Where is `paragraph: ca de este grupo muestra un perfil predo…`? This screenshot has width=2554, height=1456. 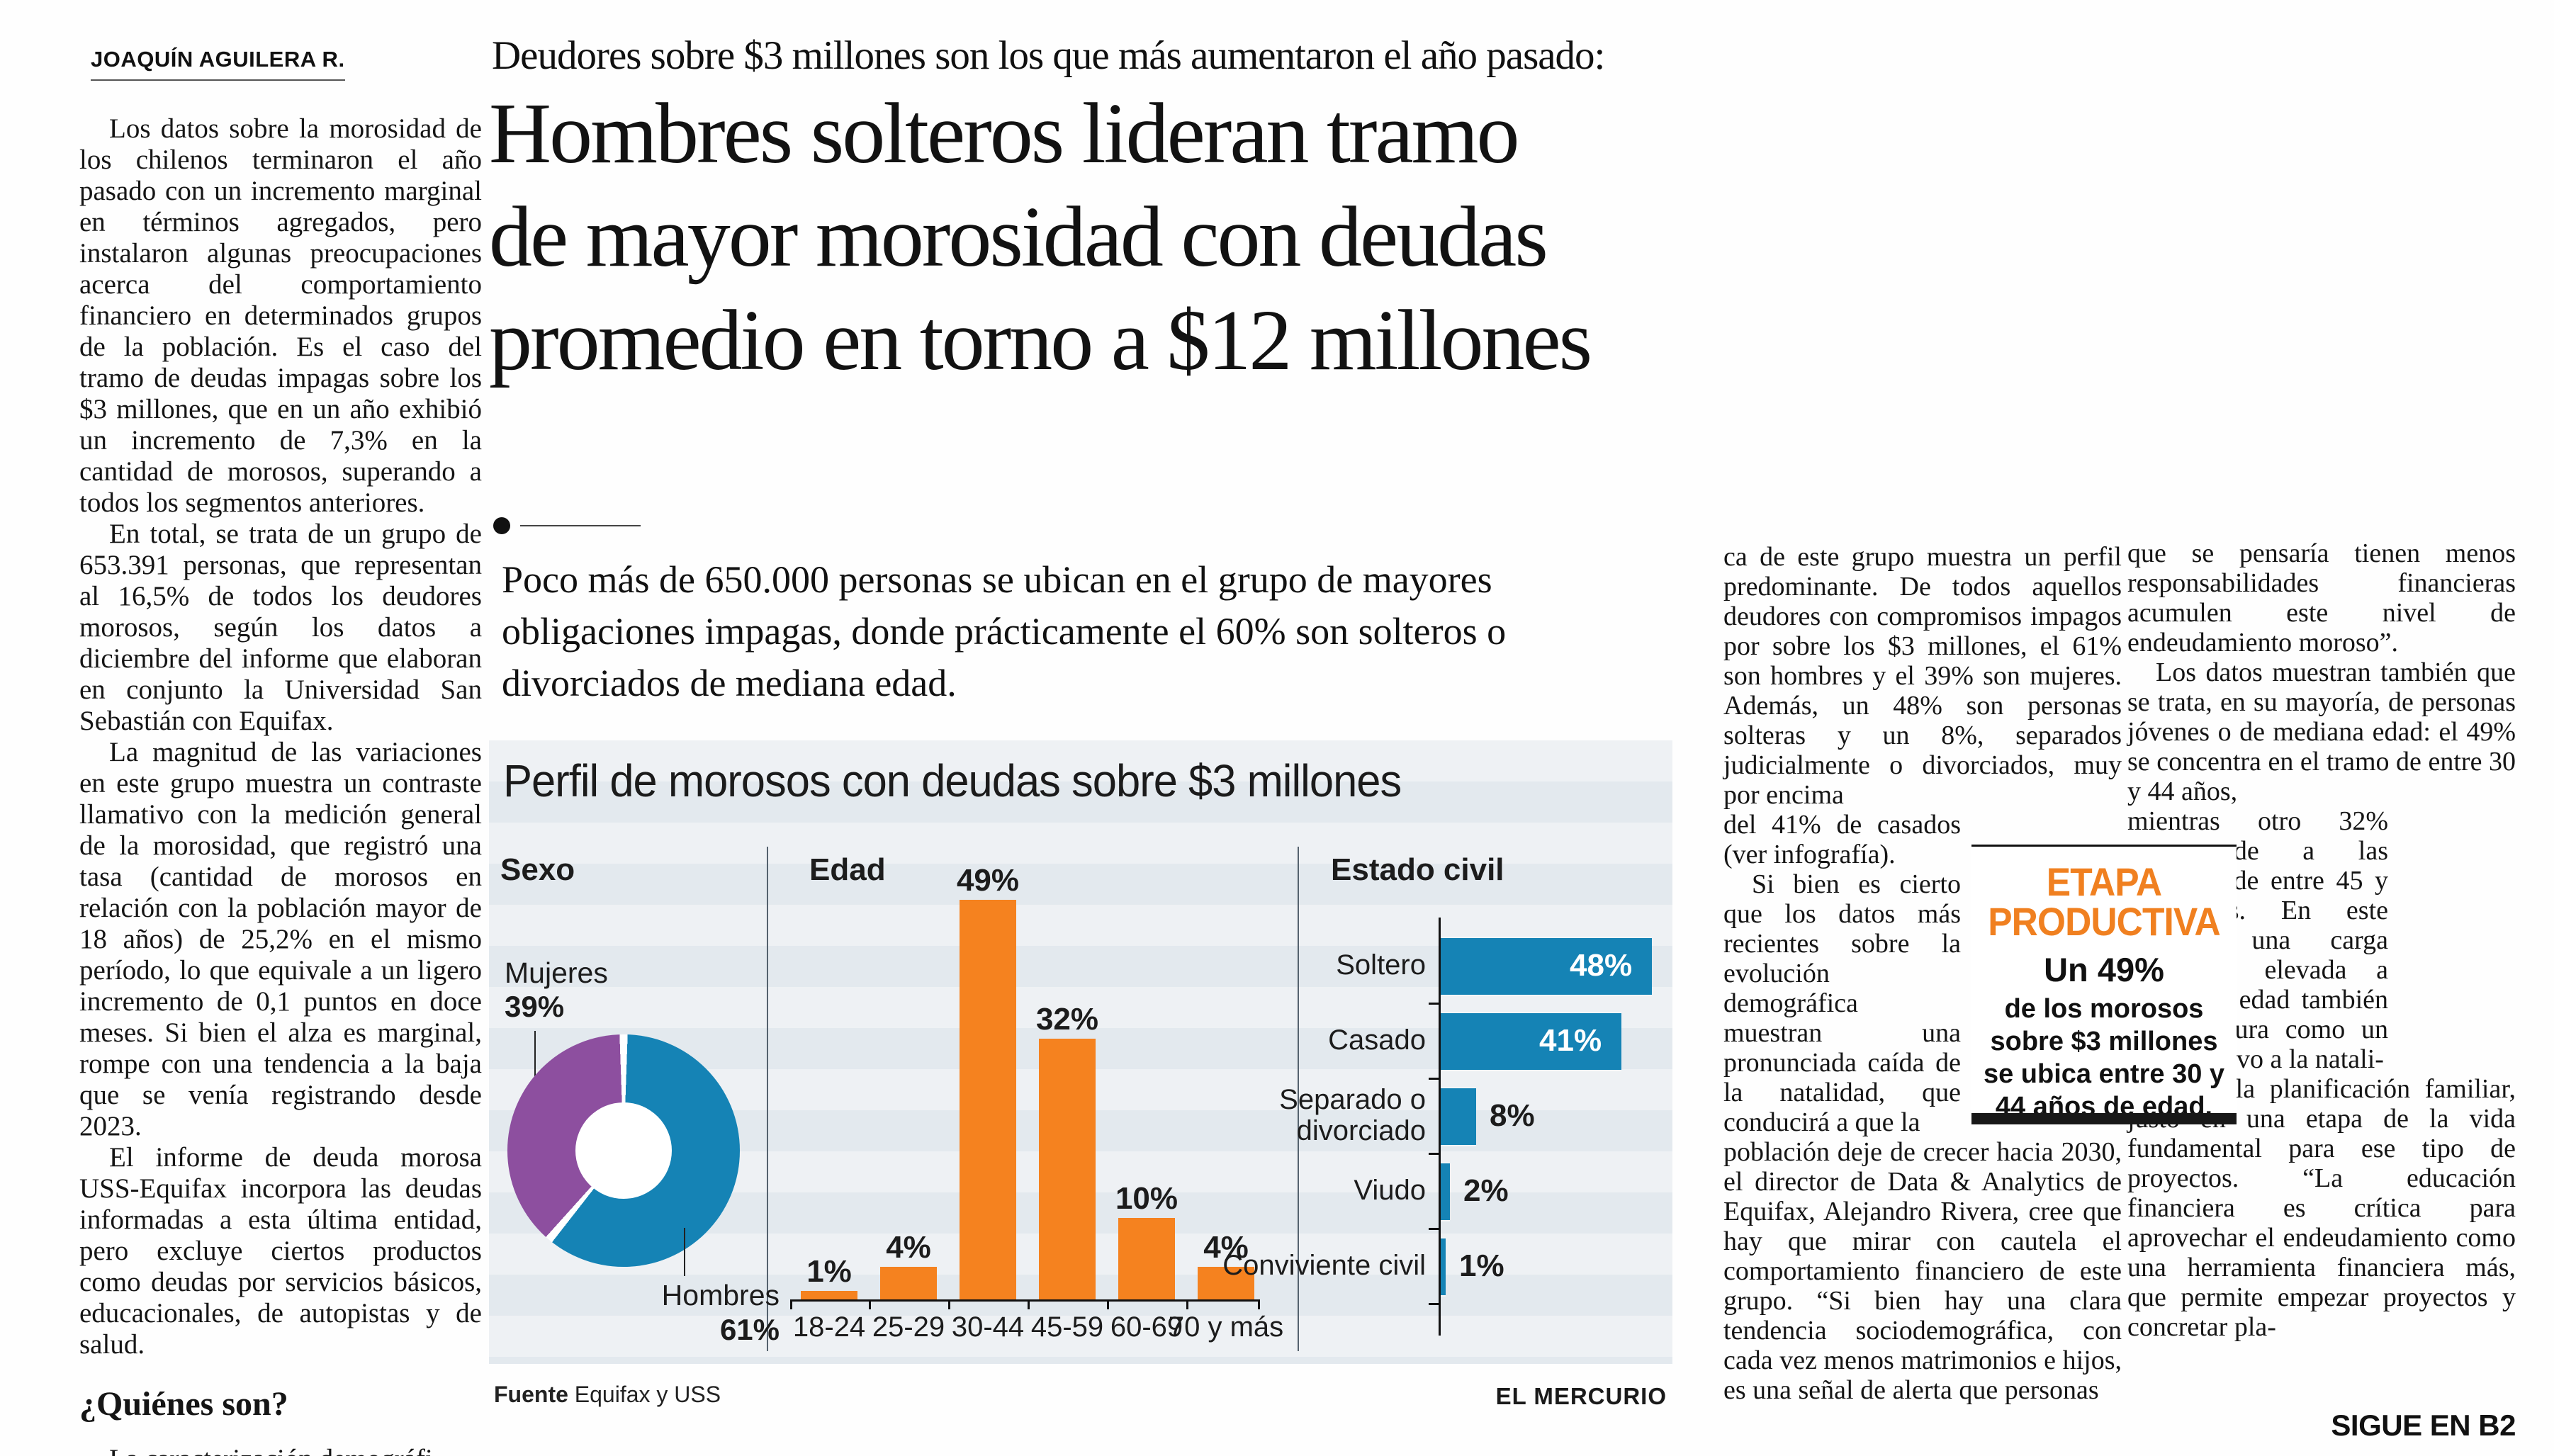
paragraph: ca de este grupo muestra un perfil predo… is located at coordinates (1922, 676).